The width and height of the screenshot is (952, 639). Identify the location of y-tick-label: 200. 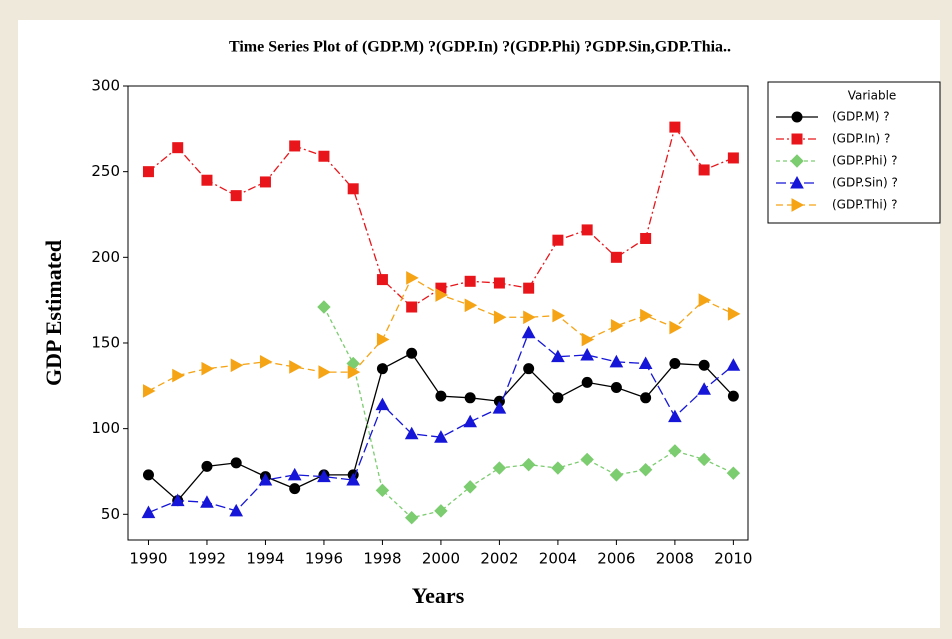
(105, 257).